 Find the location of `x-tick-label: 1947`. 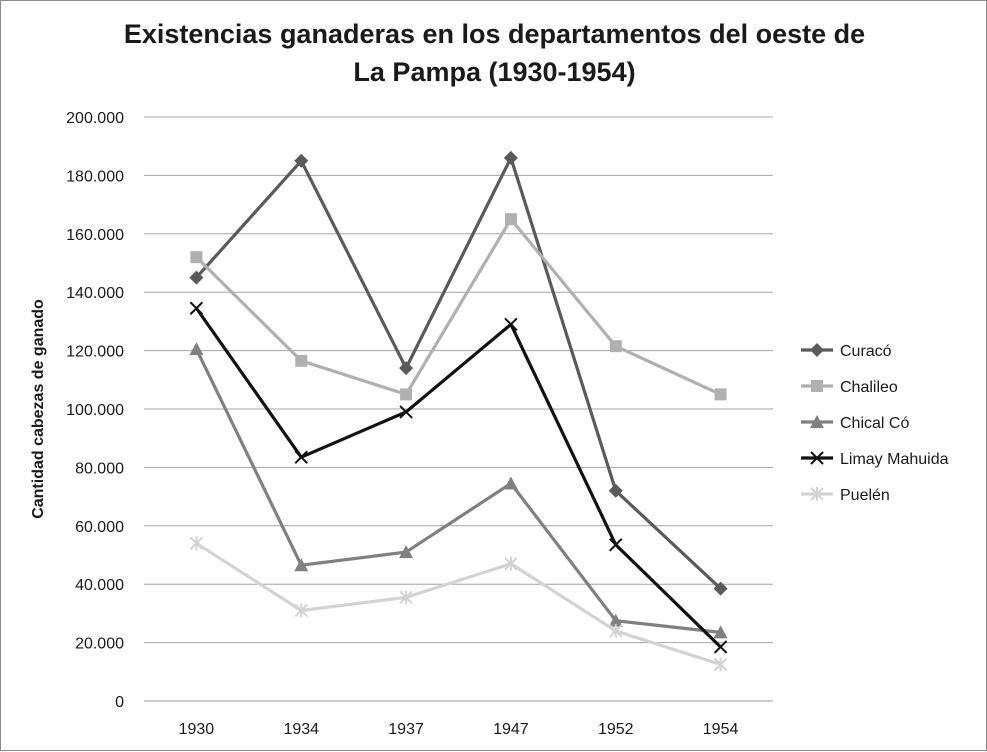

x-tick-label: 1947 is located at coordinates (511, 729).